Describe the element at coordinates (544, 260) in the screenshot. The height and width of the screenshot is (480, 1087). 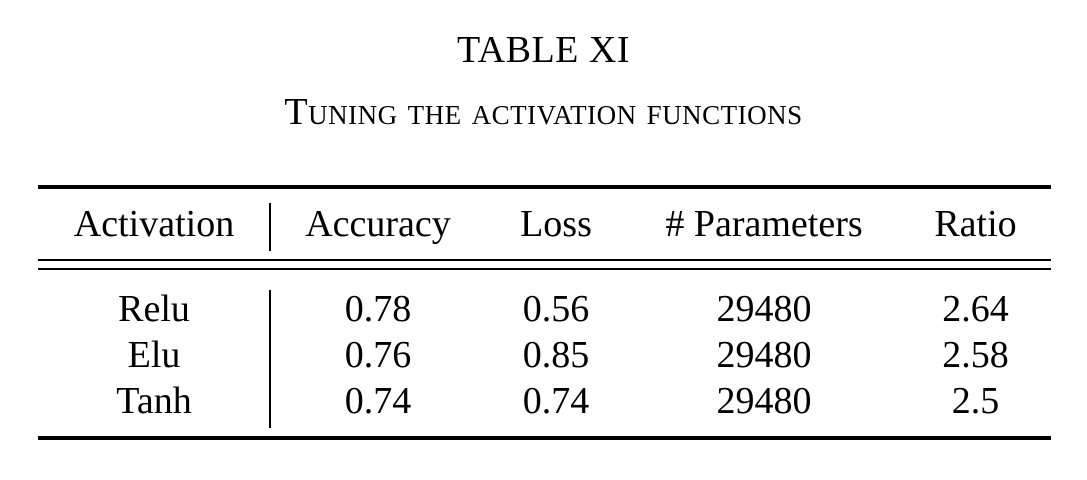
I see `header-double-rule-upper` at that location.